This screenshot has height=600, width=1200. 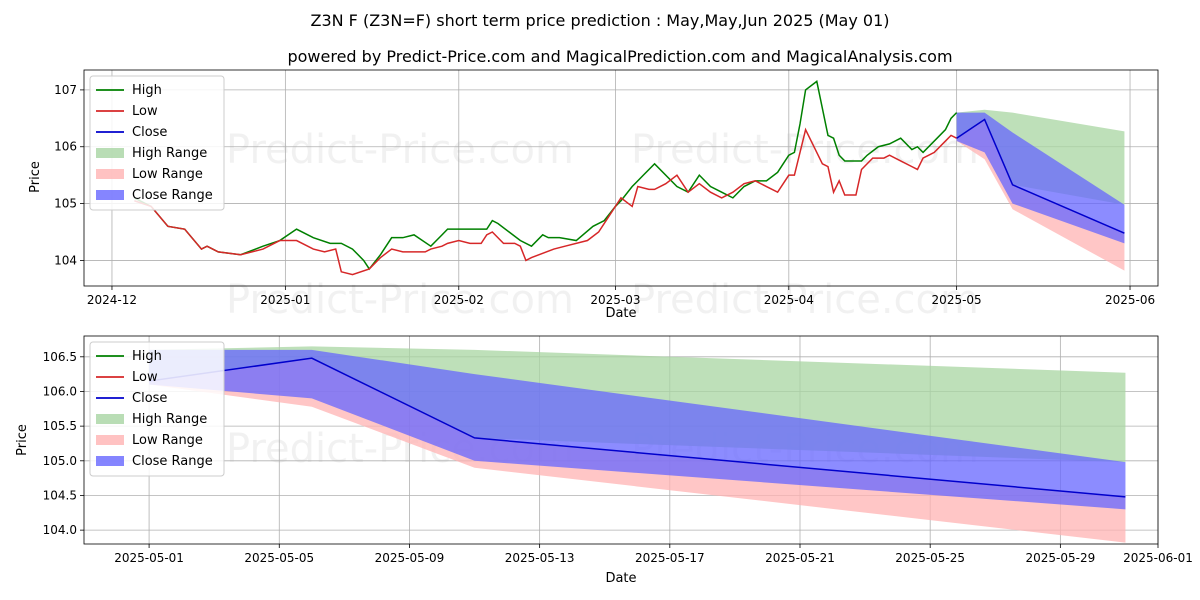 I want to click on y-tick-label: 104.5, so click(x=60, y=495).